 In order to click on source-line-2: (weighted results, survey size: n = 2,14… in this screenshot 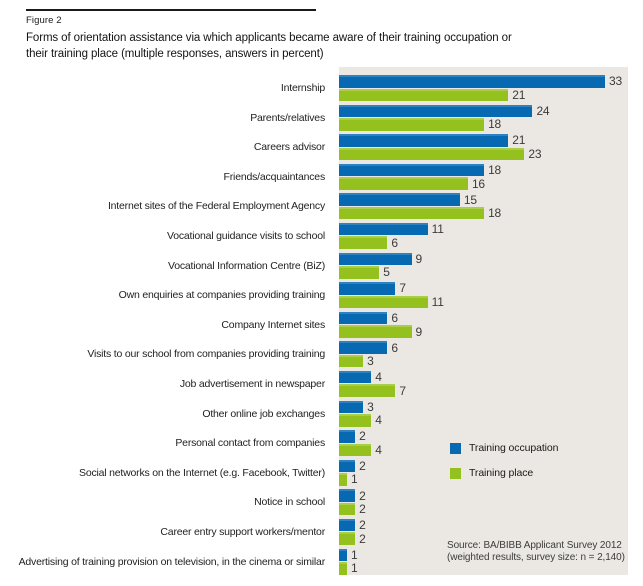, I will do `click(536, 557)`.